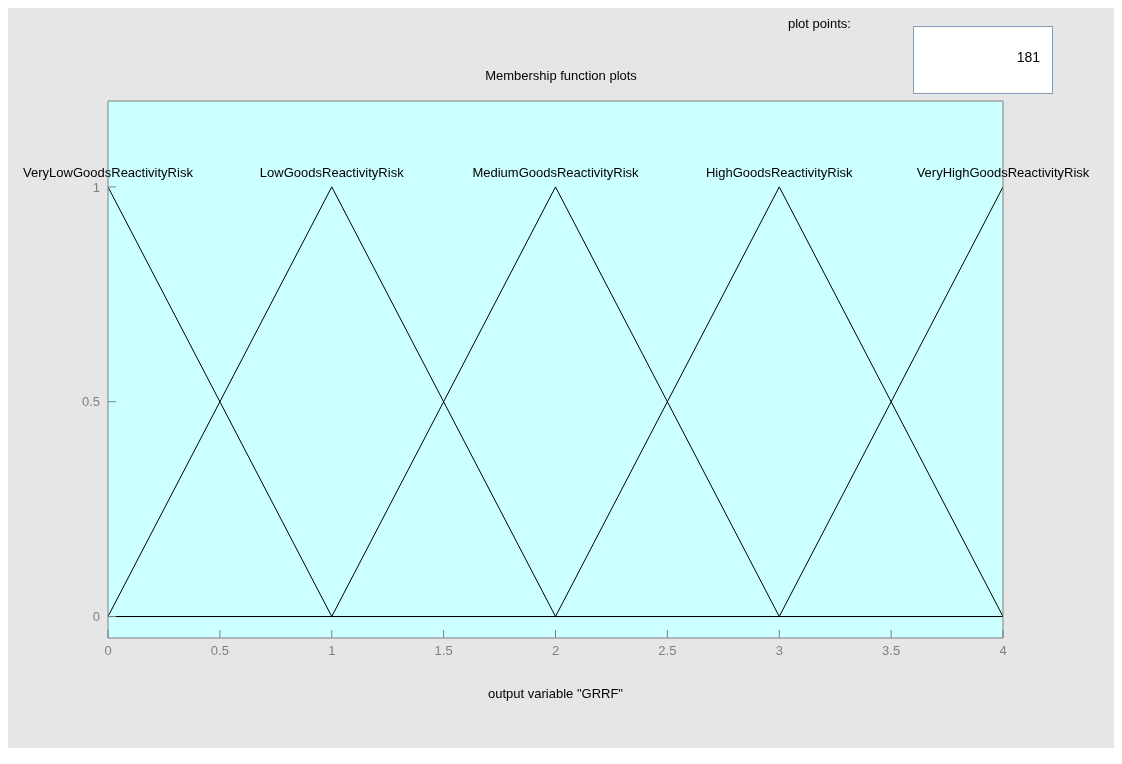  Describe the element at coordinates (1003, 172) in the screenshot. I see `series-label: VeryHighGoodsReactivityRisk` at that location.